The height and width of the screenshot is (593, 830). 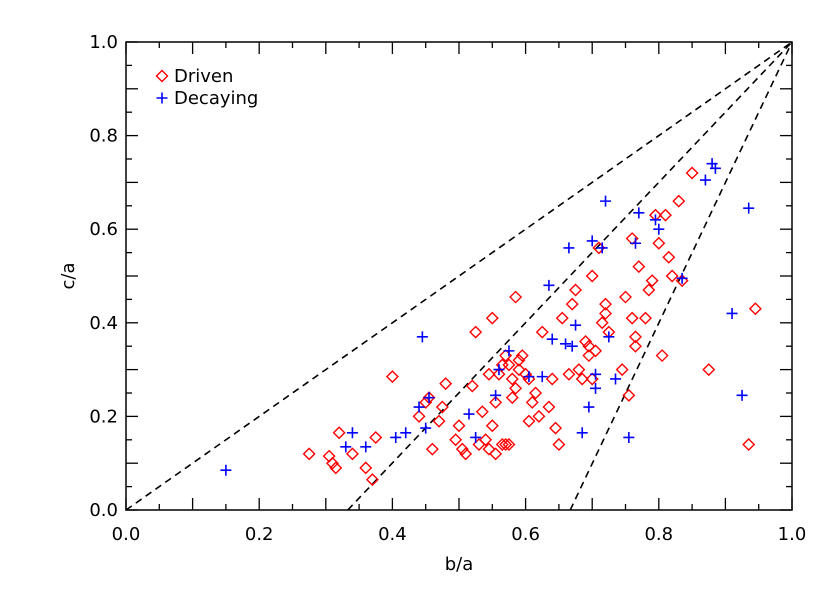 I want to click on y-tick-label: 1.0, so click(x=103, y=42).